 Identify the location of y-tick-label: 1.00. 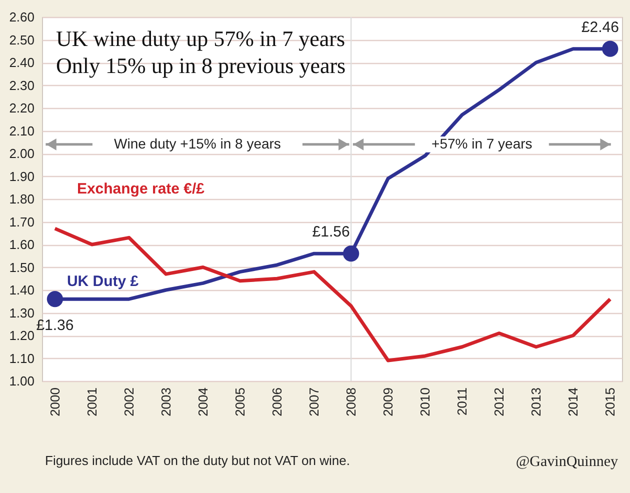
(21, 381).